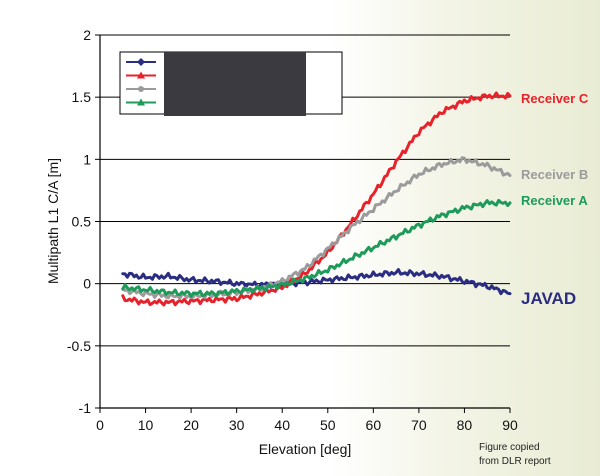  Describe the element at coordinates (307, 420) in the screenshot. I see `x-tick-labels: 0 10 20 30 40 50 60 70 80 90` at that location.